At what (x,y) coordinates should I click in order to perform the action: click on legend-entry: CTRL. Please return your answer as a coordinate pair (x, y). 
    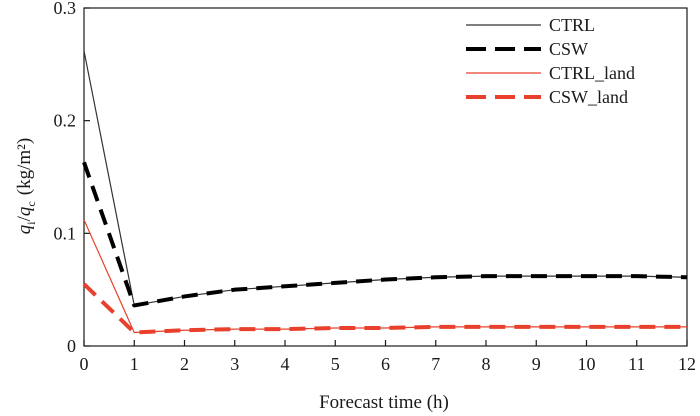
    Looking at the image, I should click on (530, 25).